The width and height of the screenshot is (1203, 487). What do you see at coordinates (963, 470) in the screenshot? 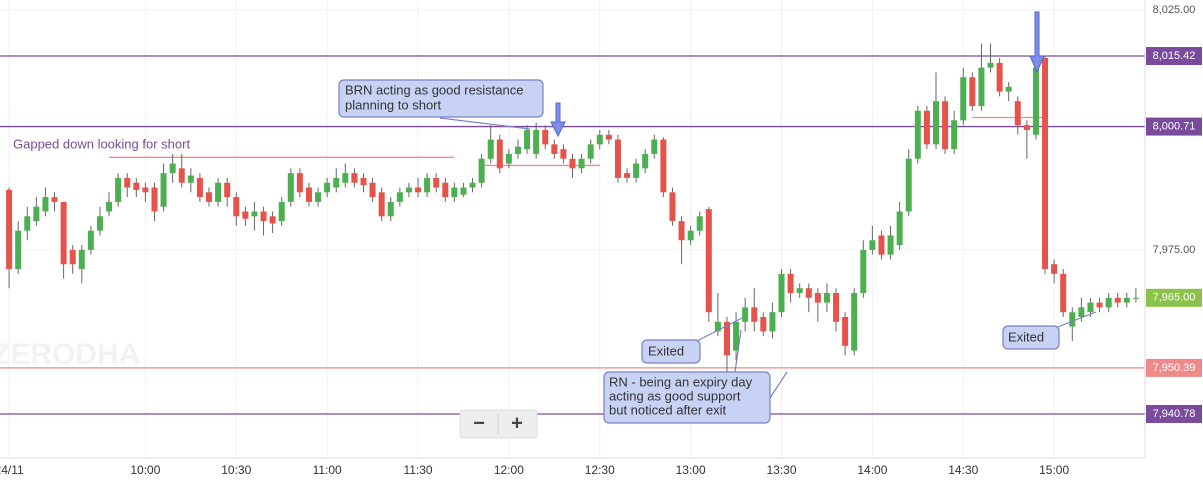
I see `x-tick-label: 14:30` at bounding box center [963, 470].